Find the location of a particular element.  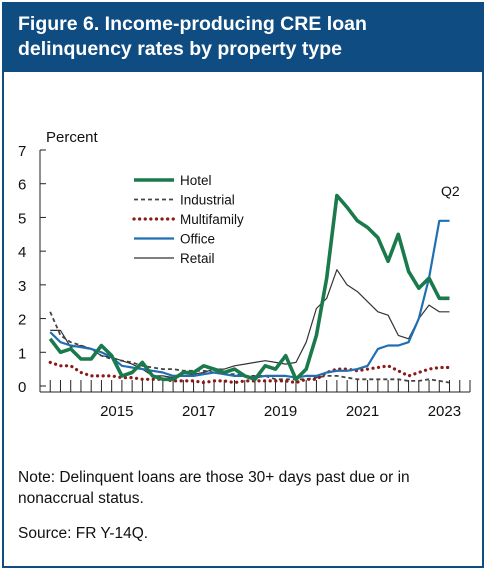

x-tick-label: 2019 is located at coordinates (280, 411).